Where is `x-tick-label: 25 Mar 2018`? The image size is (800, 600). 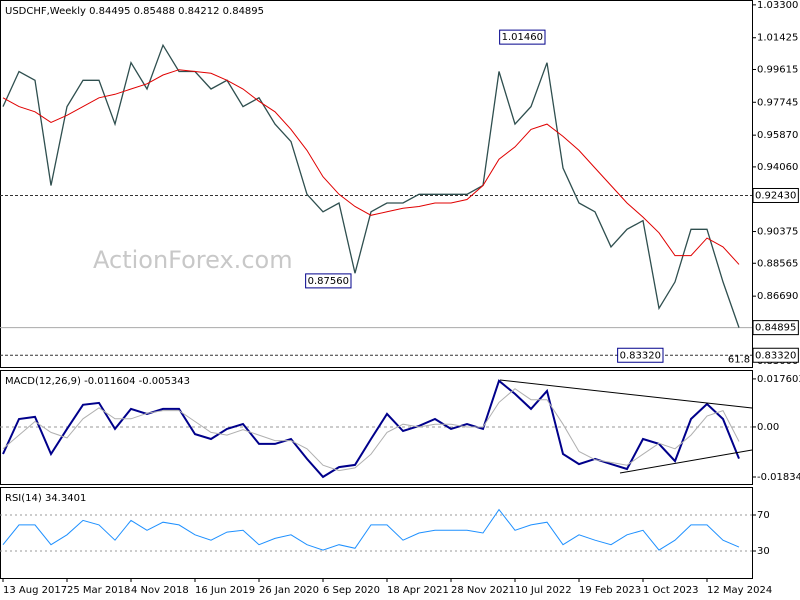
x-tick-label: 25 Mar 2018 is located at coordinates (98, 590).